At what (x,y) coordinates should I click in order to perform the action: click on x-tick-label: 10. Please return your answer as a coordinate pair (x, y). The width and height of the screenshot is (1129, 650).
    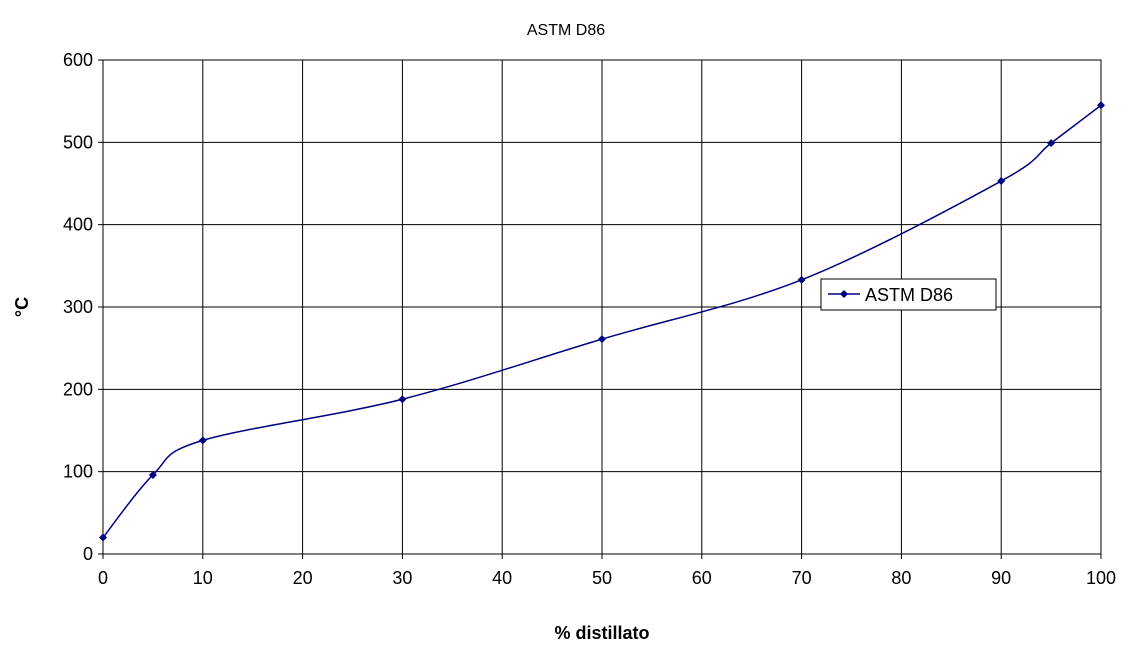
    Looking at the image, I should click on (203, 578).